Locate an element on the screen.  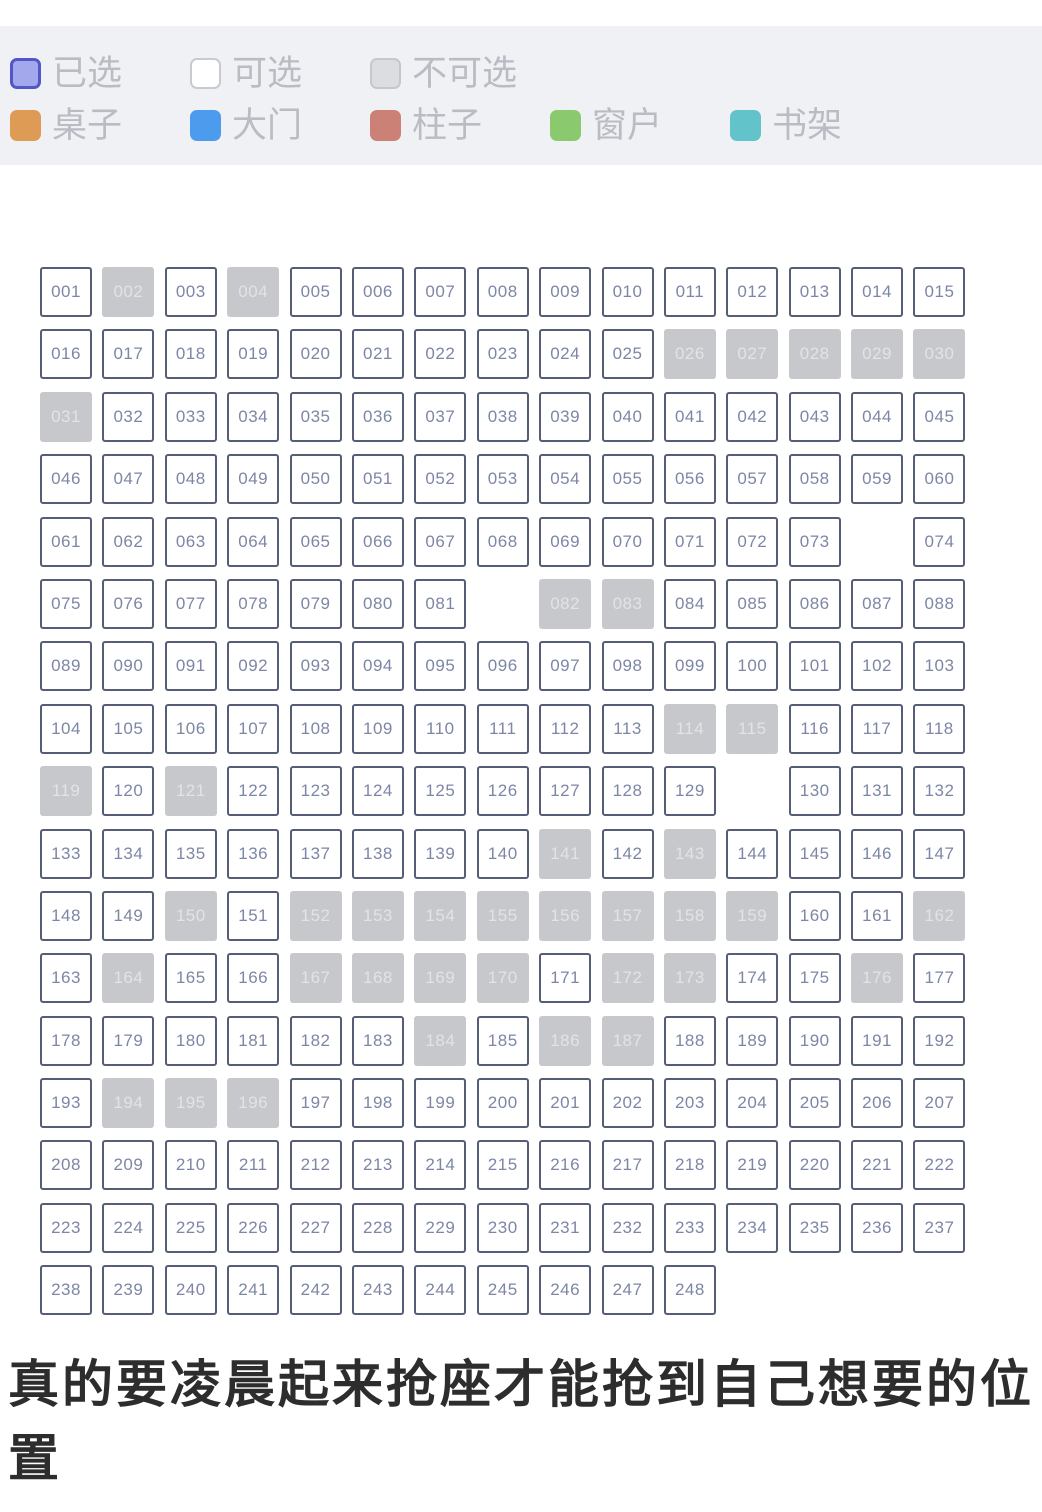
seat-151: 151 is located at coordinates (253, 915).